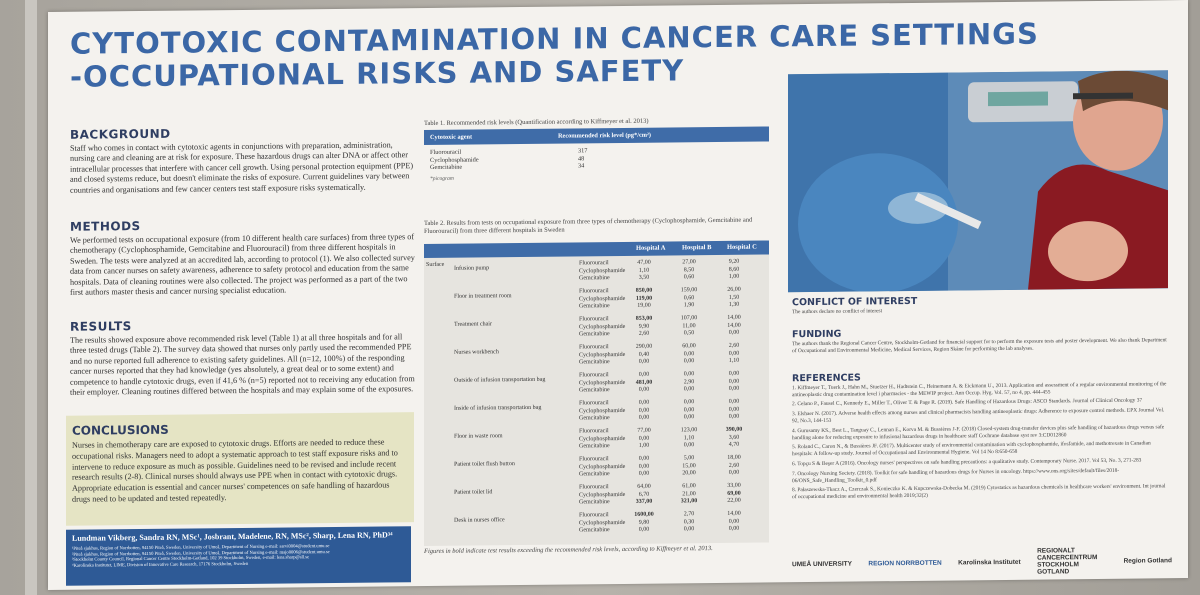  What do you see at coordinates (689, 473) in the screenshot?
I see `value-hospital-b: 20,00` at bounding box center [689, 473].